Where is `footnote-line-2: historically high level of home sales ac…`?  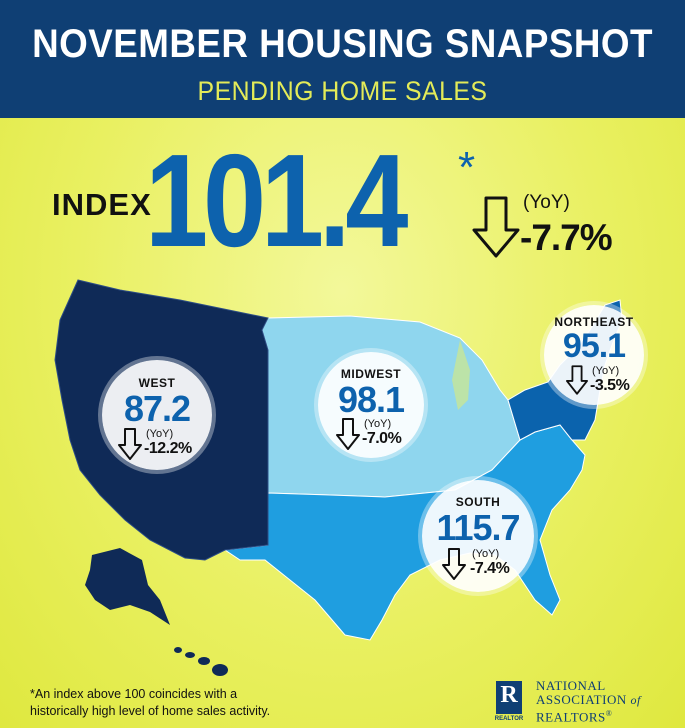
footnote-line-2: historically high level of home sales ac… is located at coordinates (150, 711).